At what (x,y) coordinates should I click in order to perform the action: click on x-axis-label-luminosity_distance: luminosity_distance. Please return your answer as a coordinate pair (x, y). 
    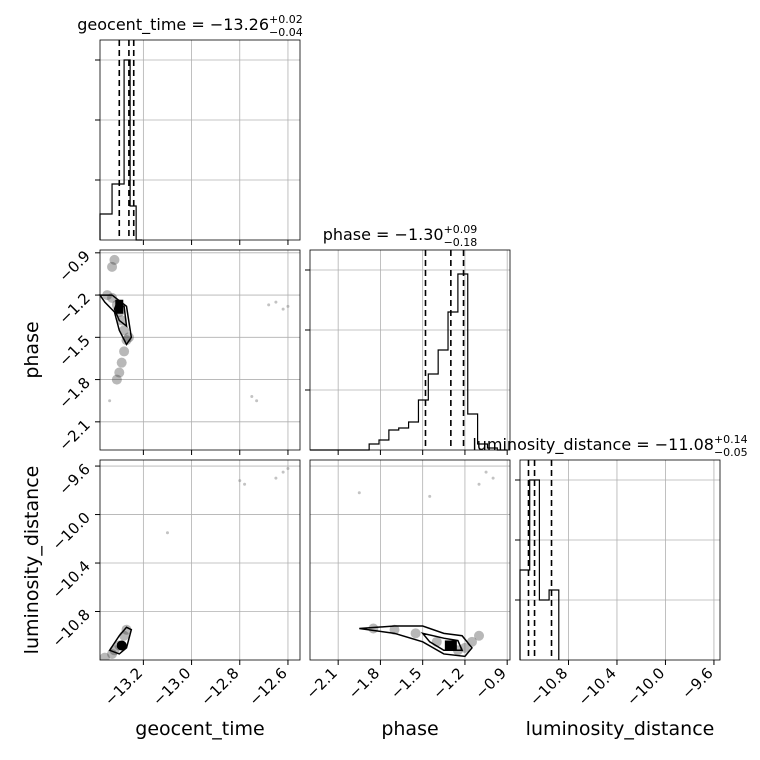
    Looking at the image, I should click on (620, 729).